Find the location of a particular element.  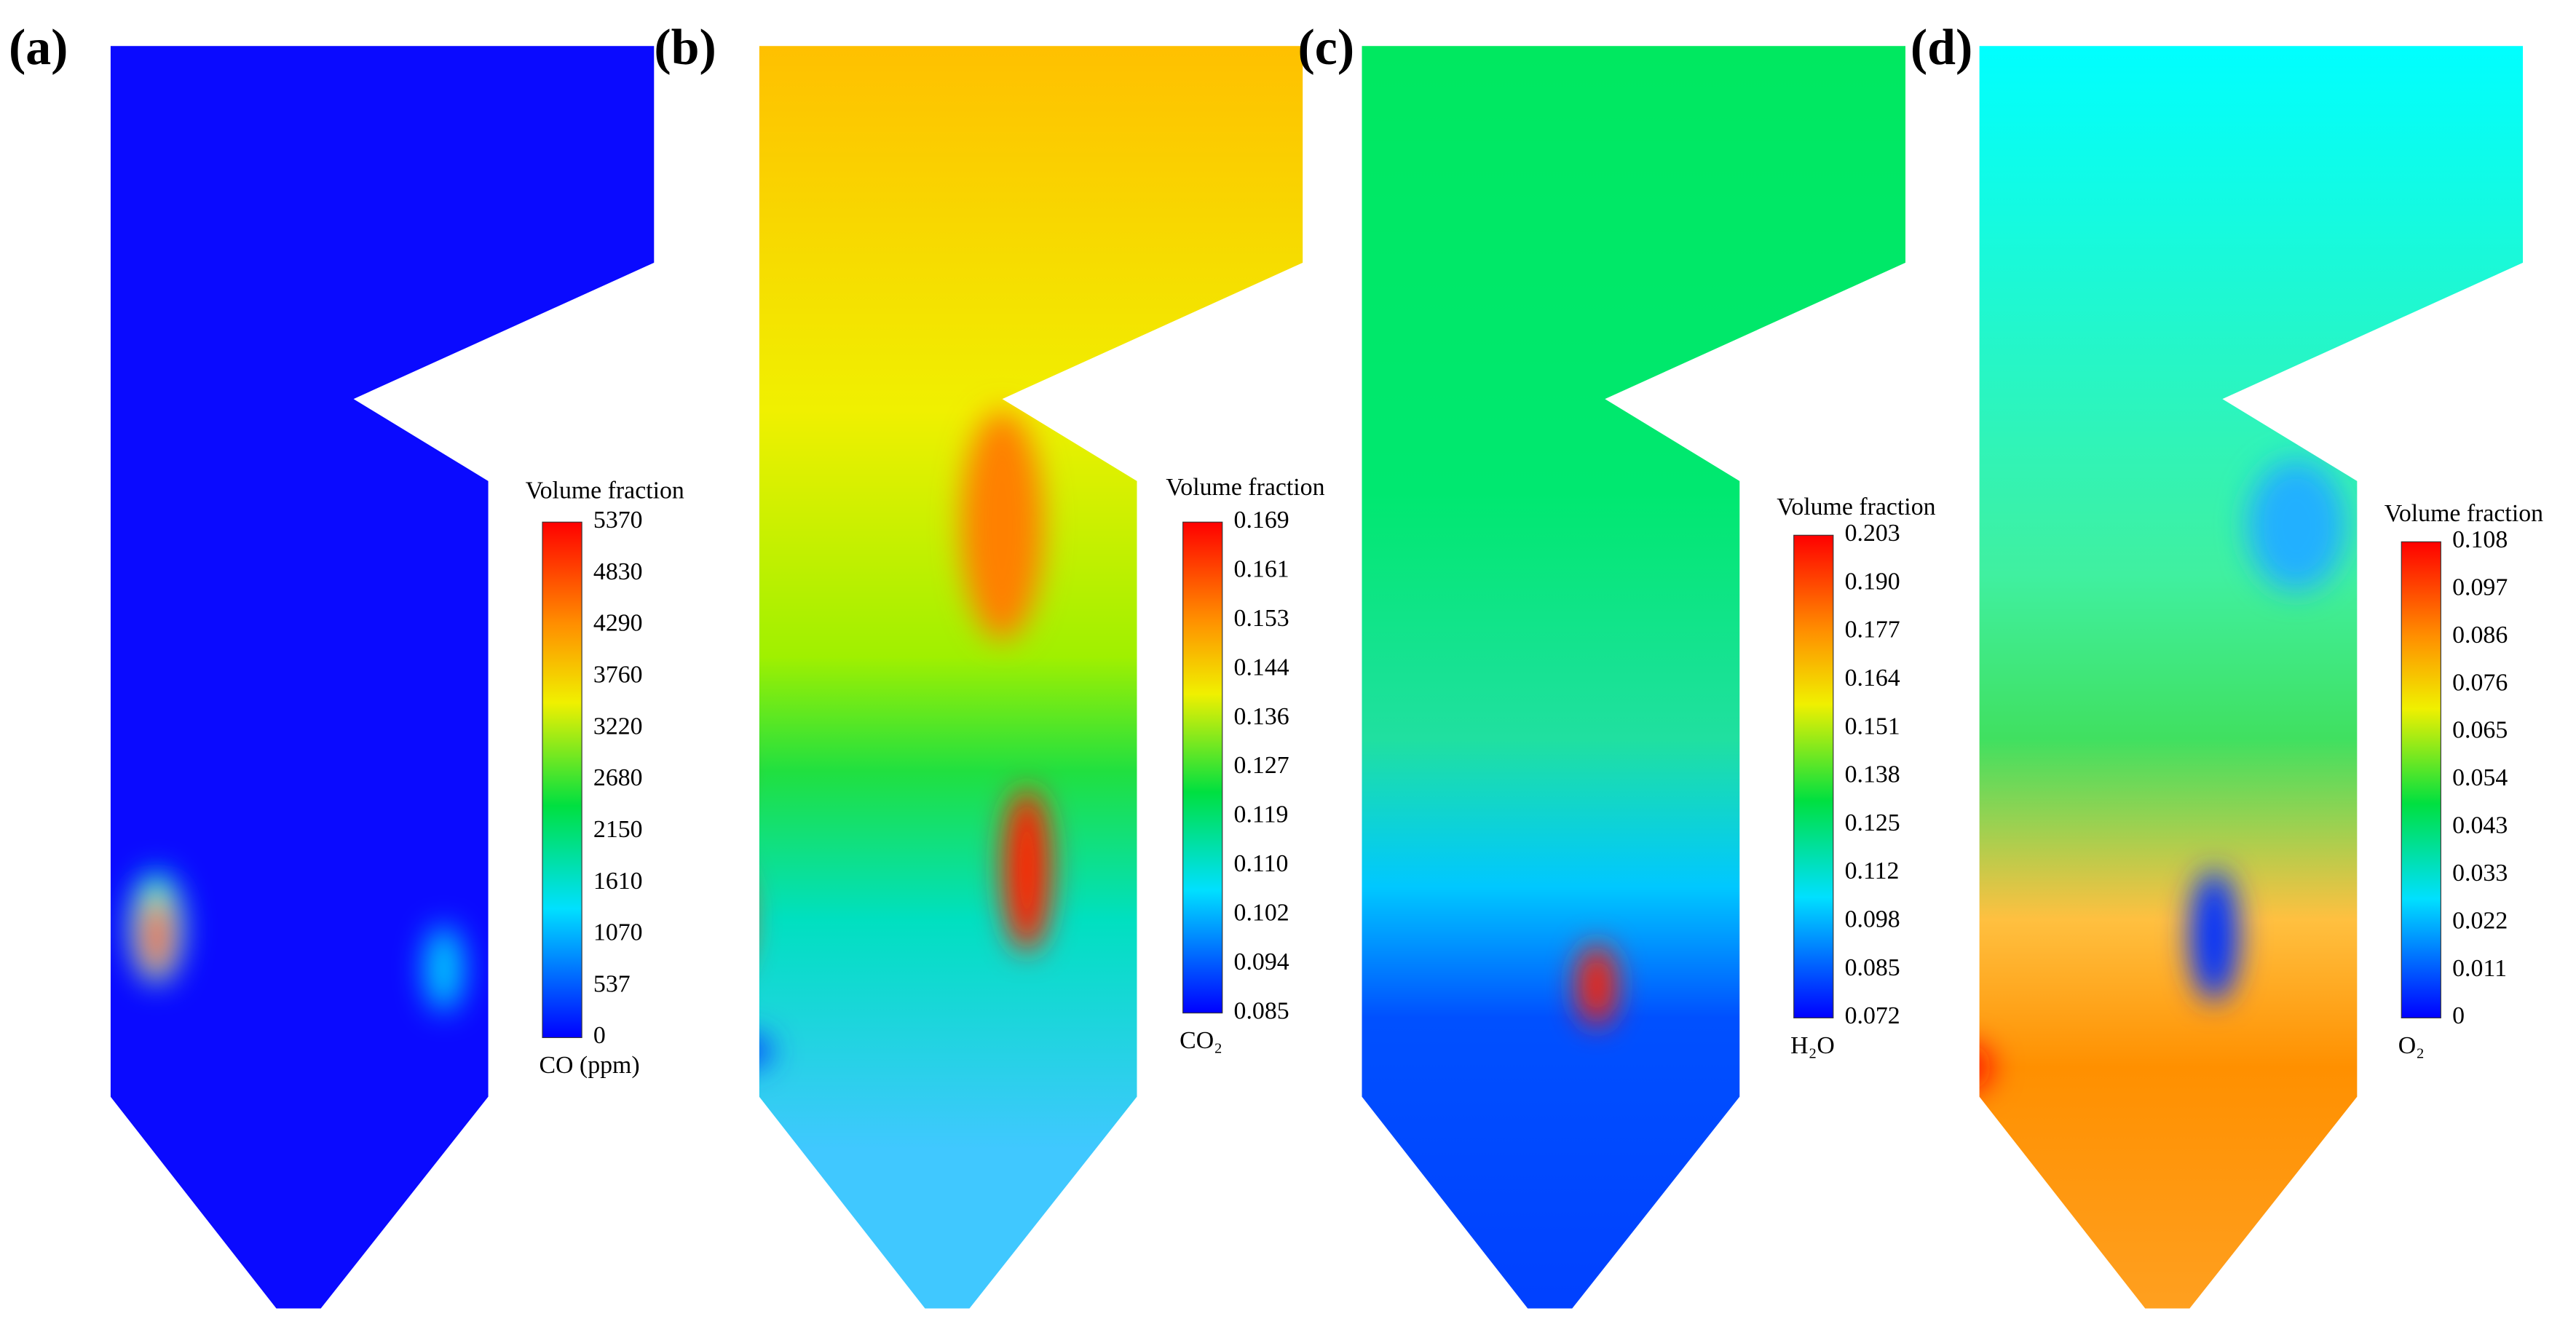

colorbar-tick-label: 4830 is located at coordinates (618, 571).